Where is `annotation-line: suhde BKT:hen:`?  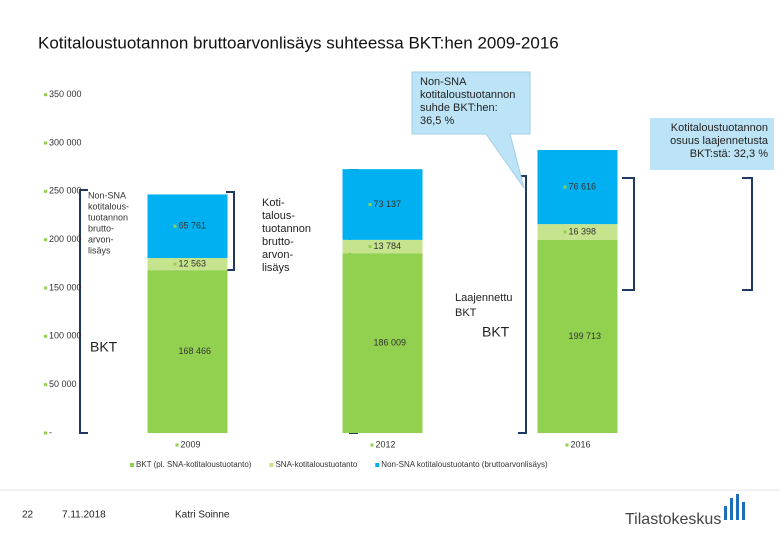 annotation-line: suhde BKT:hen: is located at coordinates (459, 108).